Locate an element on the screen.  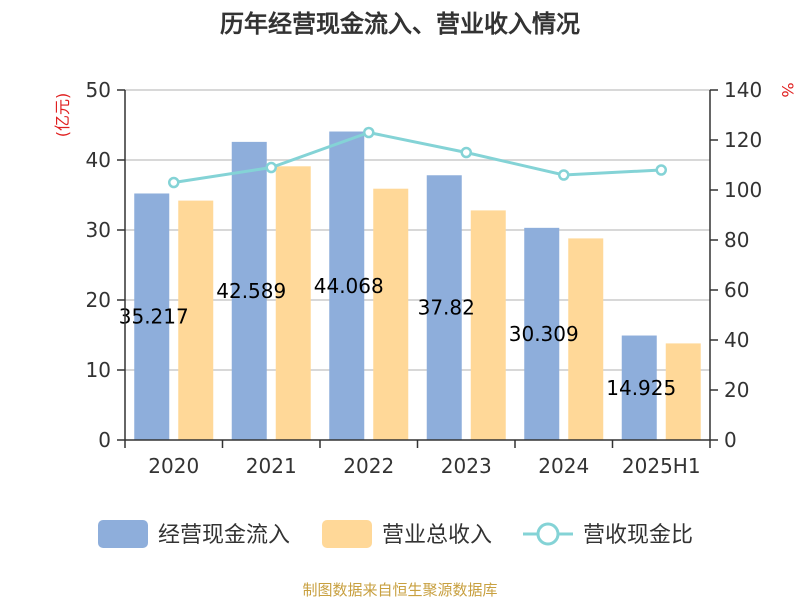
ratio-line-path is located at coordinates (417, 157).